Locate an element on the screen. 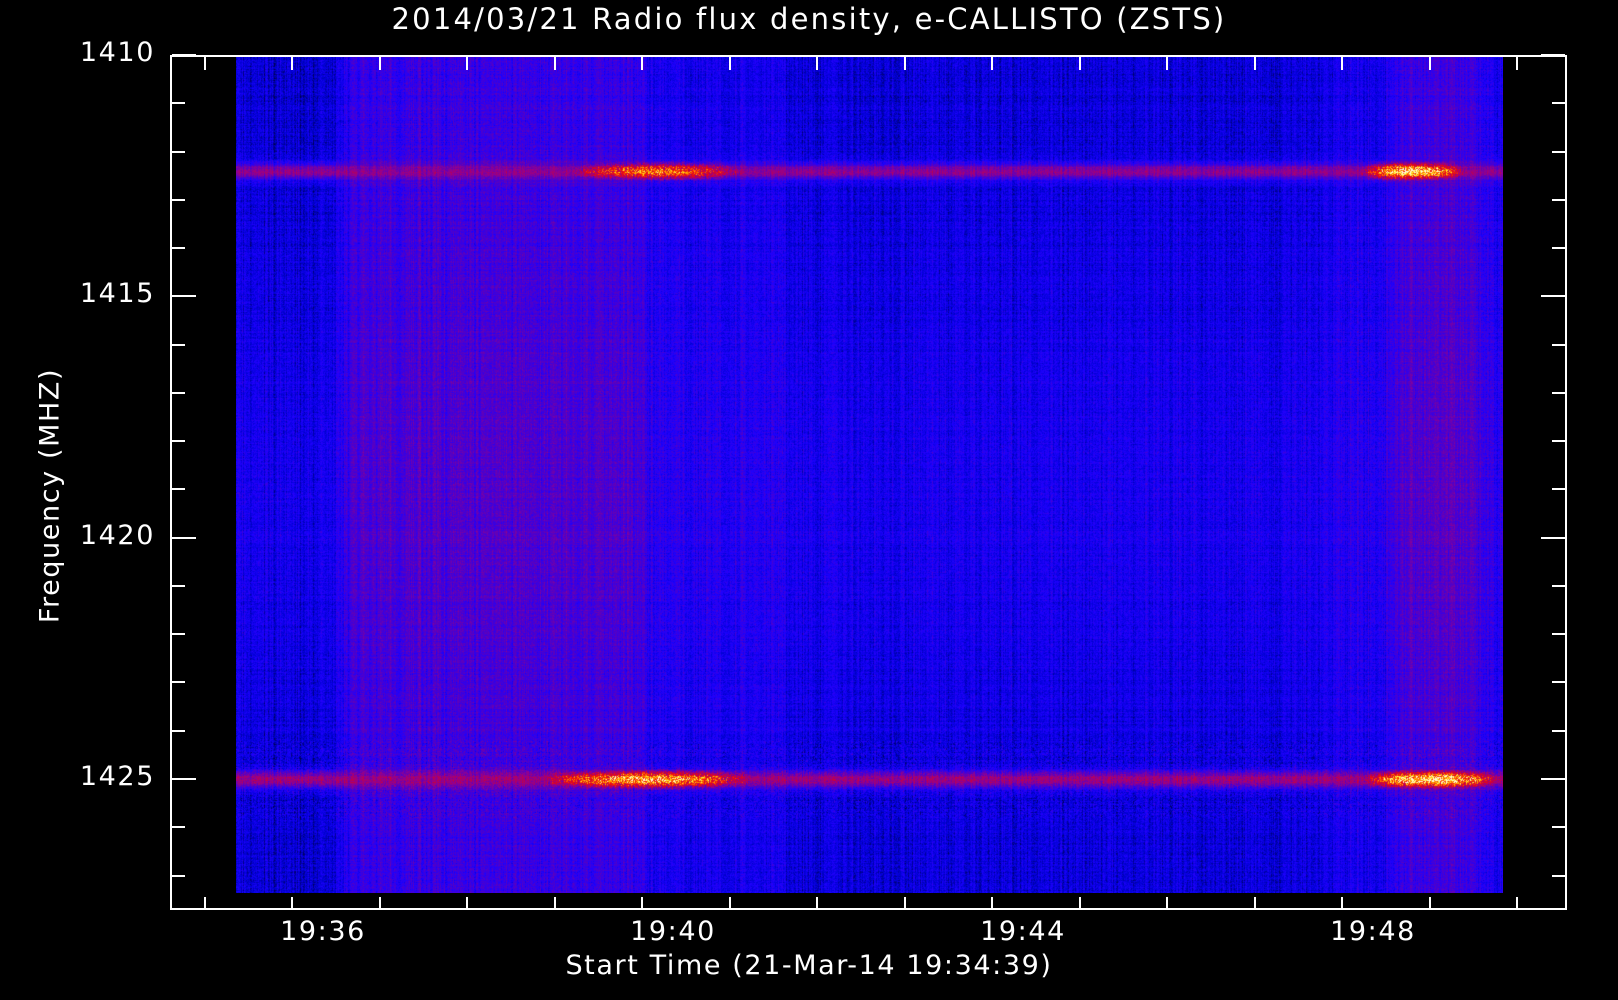 The image size is (1618, 1000). x-tick-label-1948: 19:48 is located at coordinates (1373, 931).